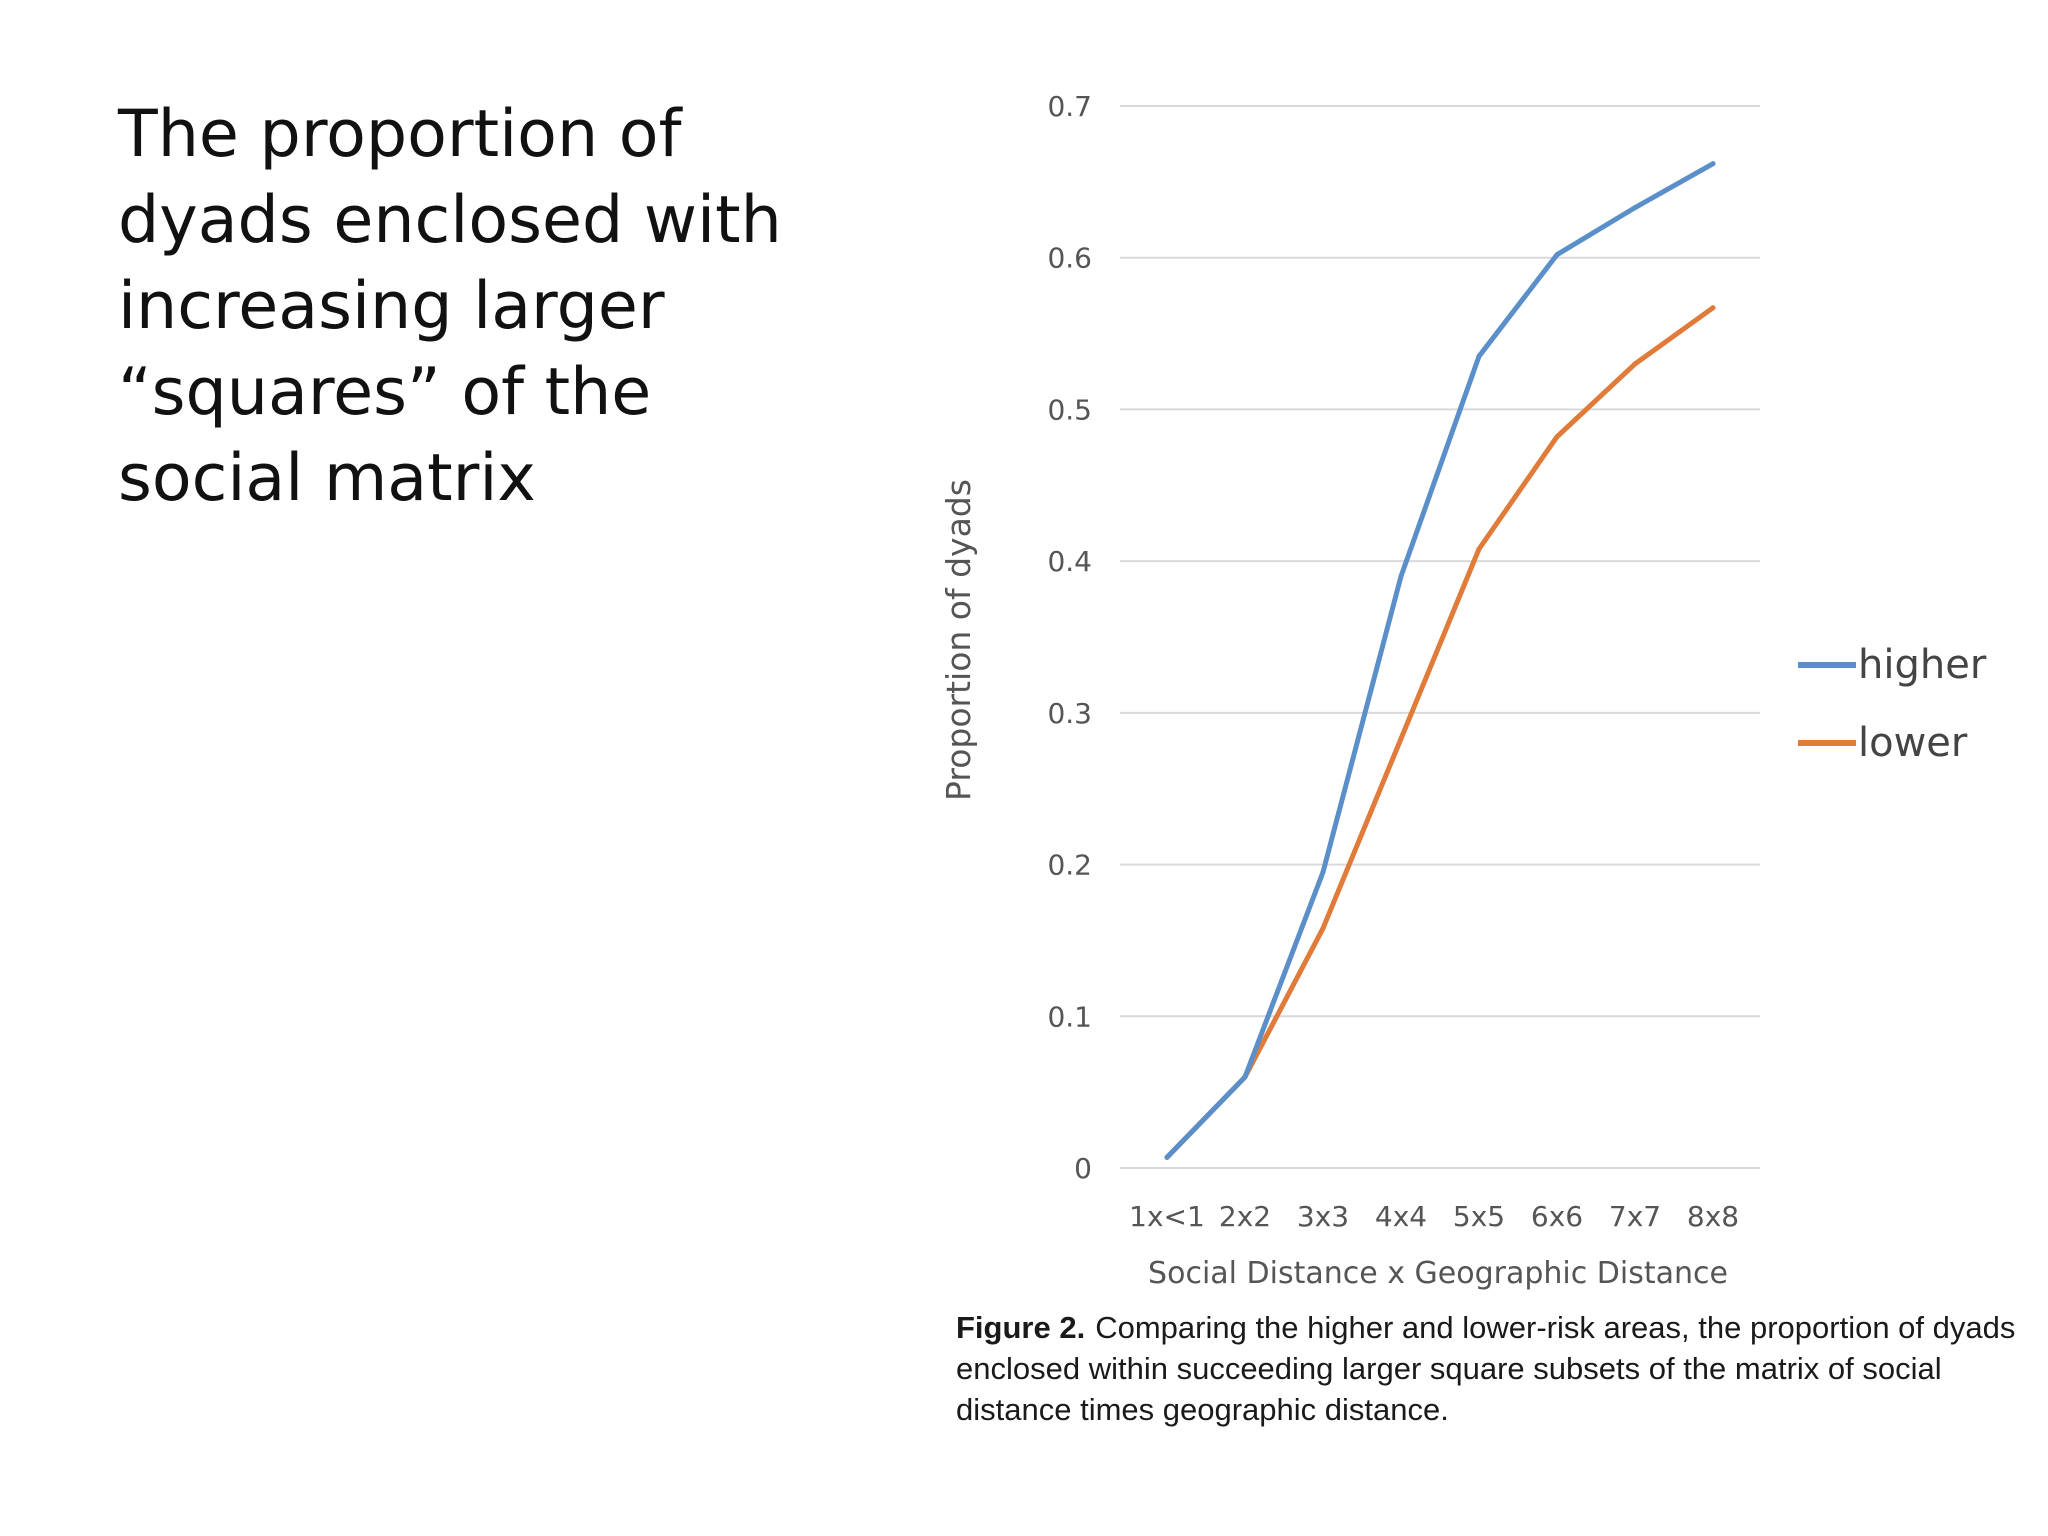 Image resolution: width=2048 pixels, height=1536 pixels. What do you see at coordinates (1083, 1168) in the screenshot?
I see `y-tick-label: 0` at bounding box center [1083, 1168].